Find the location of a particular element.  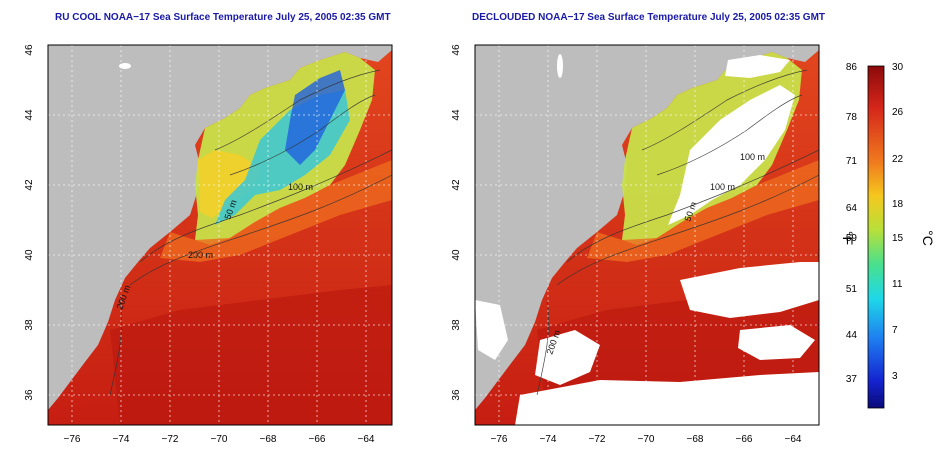

fahrenheit-tick: 59 is located at coordinates (852, 238).